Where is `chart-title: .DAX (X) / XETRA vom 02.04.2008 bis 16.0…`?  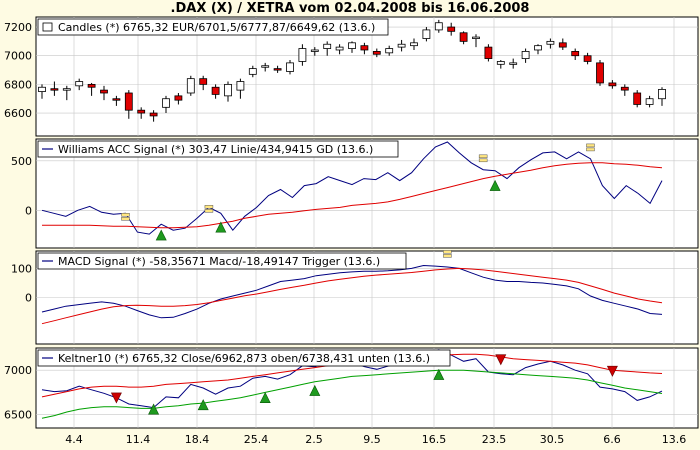
chart-title: .DAX (X) / XETRA vom 02.04.2008 bis 16.0… is located at coordinates (350, 8).